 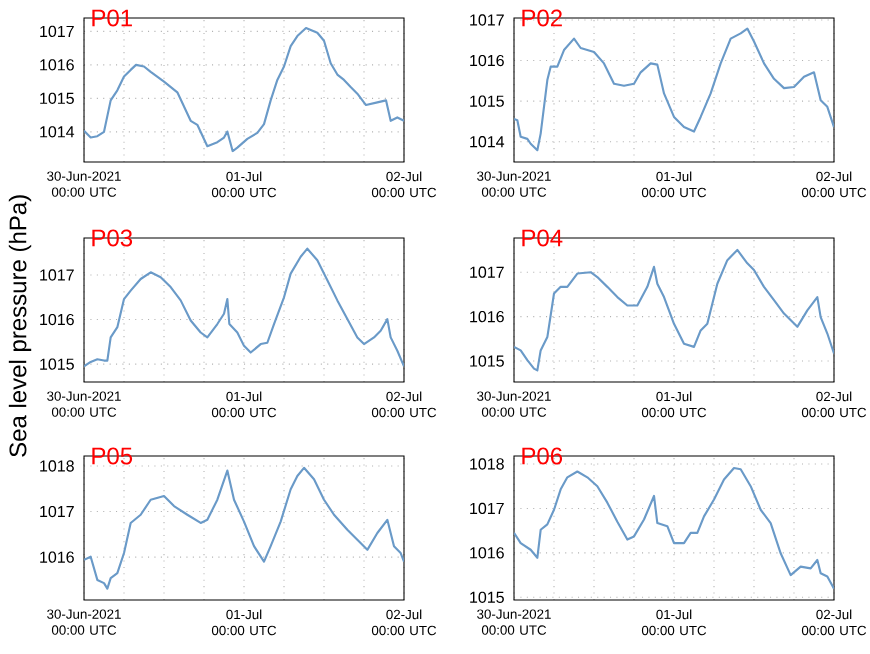 I want to click on chart-title: P03, so click(x=112, y=238).